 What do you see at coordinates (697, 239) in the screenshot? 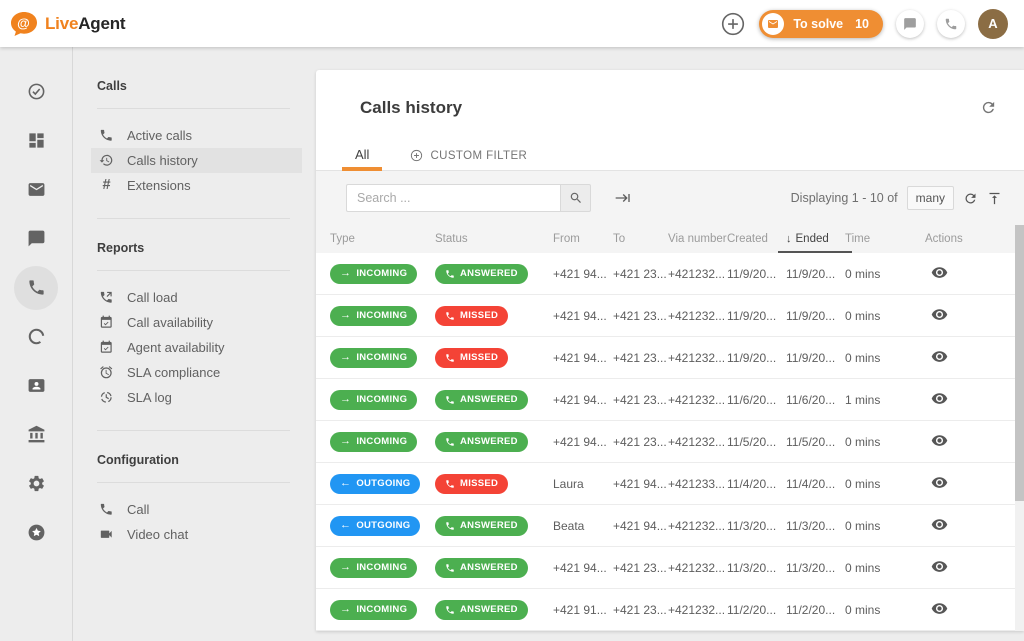
I see `col-via-number: Via number` at bounding box center [697, 239].